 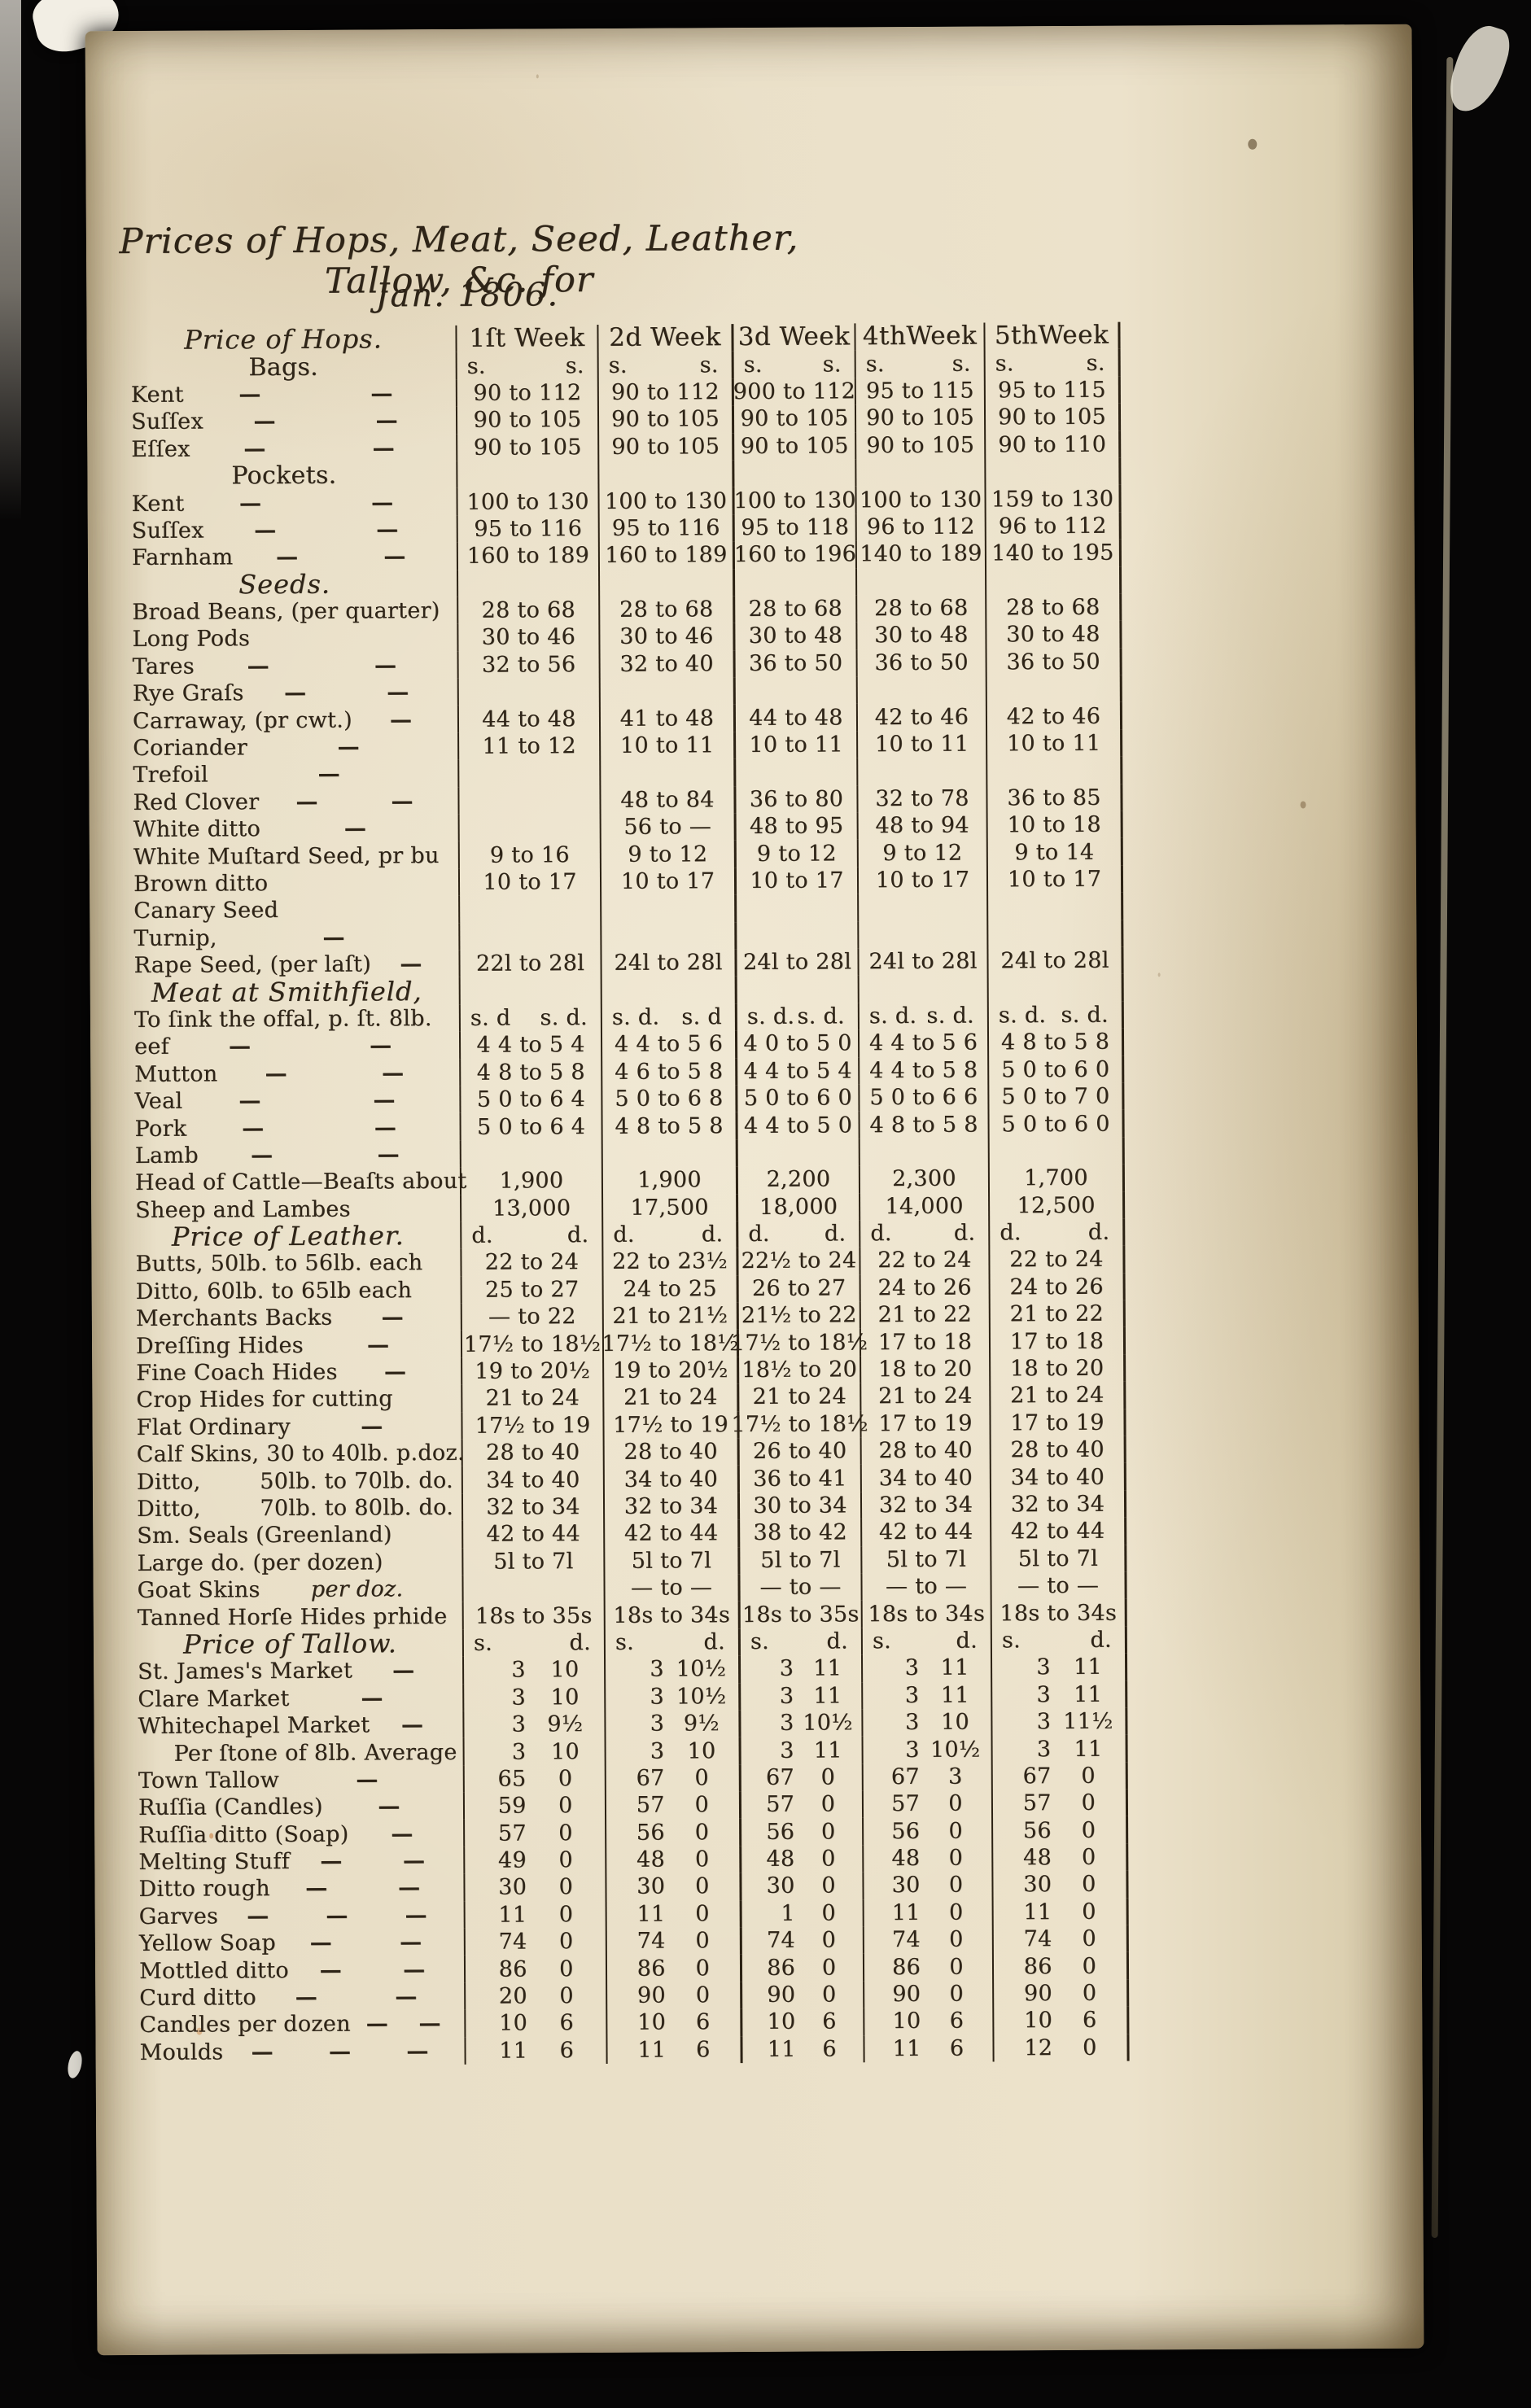 I want to click on price-cell: 59 0, so click(x=534, y=1806).